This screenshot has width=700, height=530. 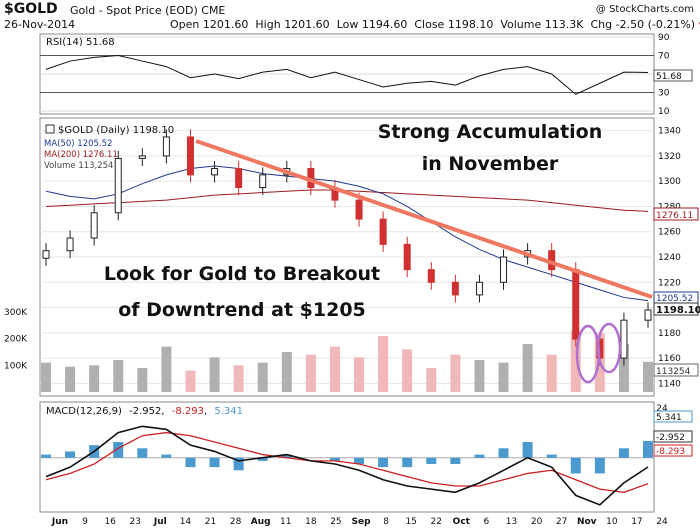 I want to click on x-tick-label: 25, so click(x=335, y=522).